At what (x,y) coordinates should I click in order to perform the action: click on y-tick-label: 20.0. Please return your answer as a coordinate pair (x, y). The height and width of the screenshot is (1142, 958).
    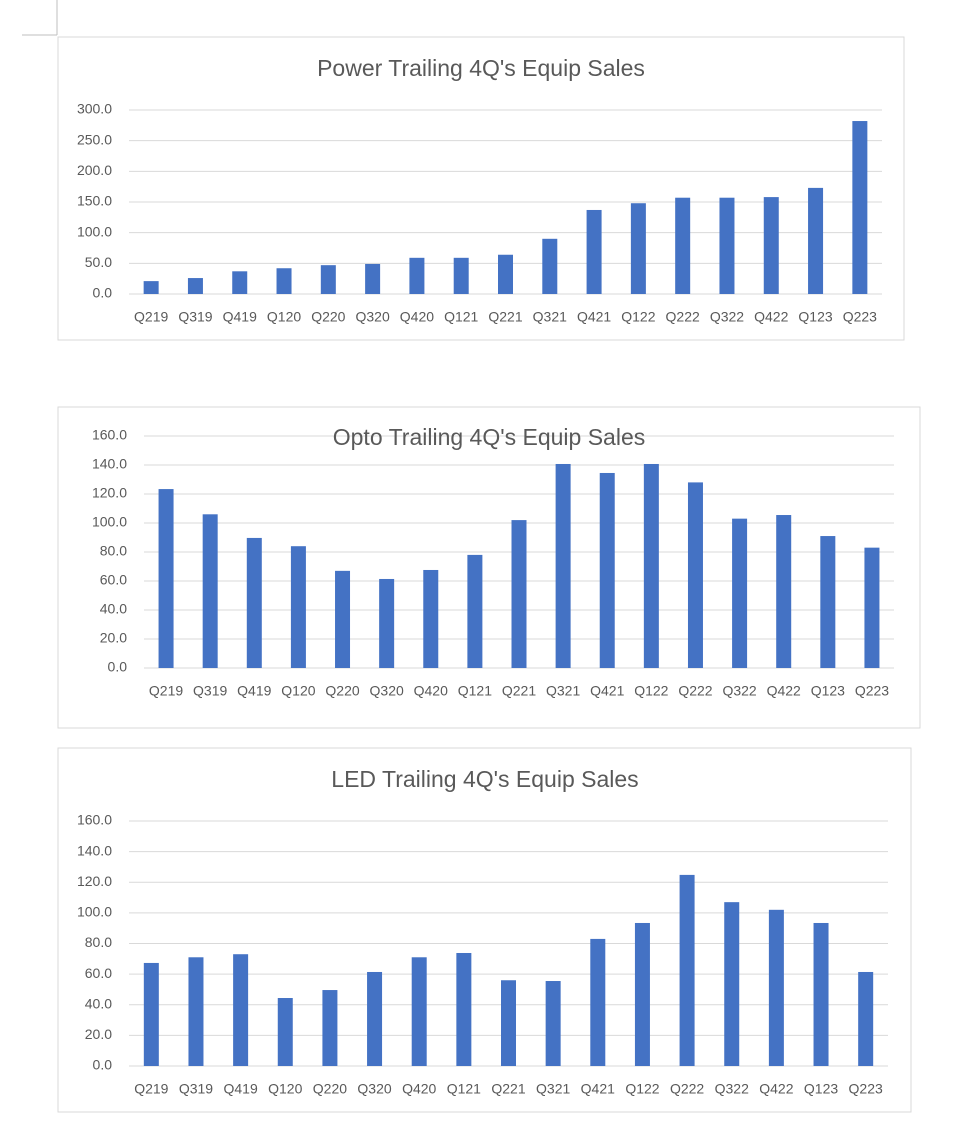
    Looking at the image, I should click on (98, 1034).